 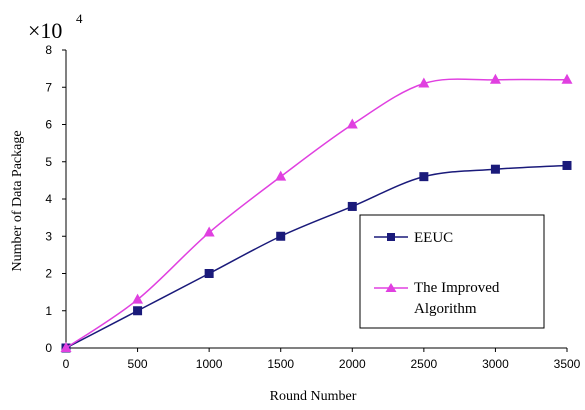 What do you see at coordinates (48, 311) in the screenshot?
I see `y-tick-label: 1` at bounding box center [48, 311].